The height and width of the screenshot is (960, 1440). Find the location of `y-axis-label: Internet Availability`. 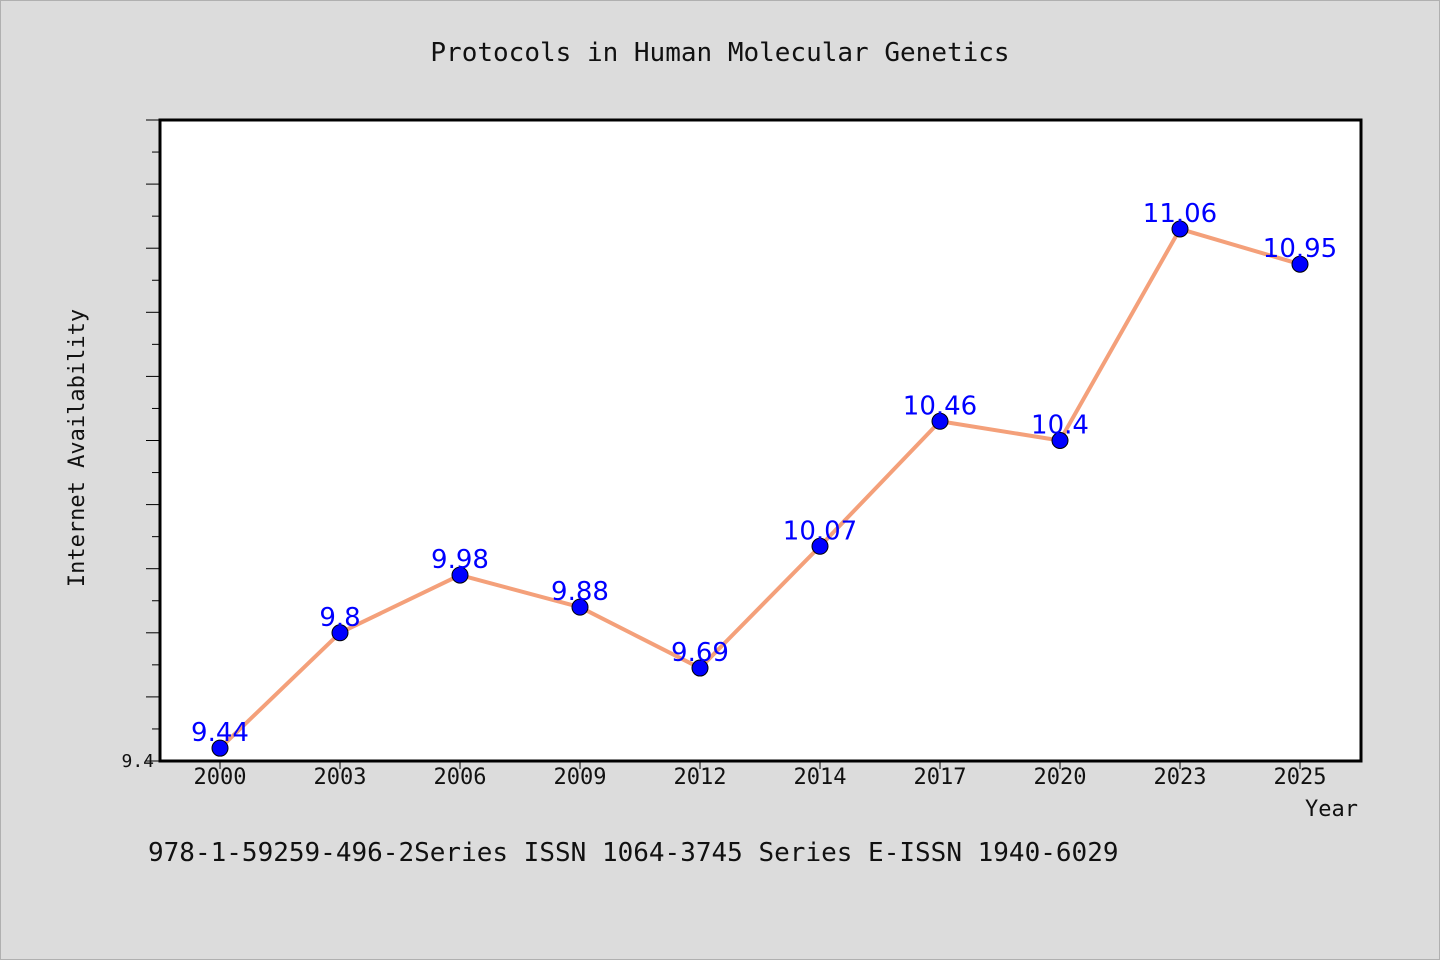

y-axis-label: Internet Availability is located at coordinates (77, 448).